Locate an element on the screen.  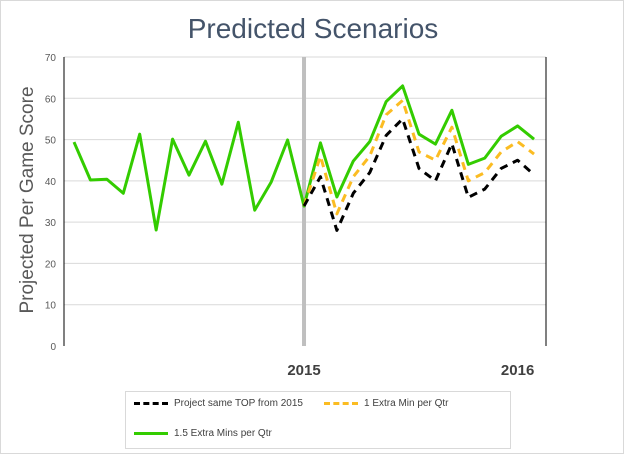
legend-item-same-top: Project same TOP from 2015 is located at coordinates (218, 403).